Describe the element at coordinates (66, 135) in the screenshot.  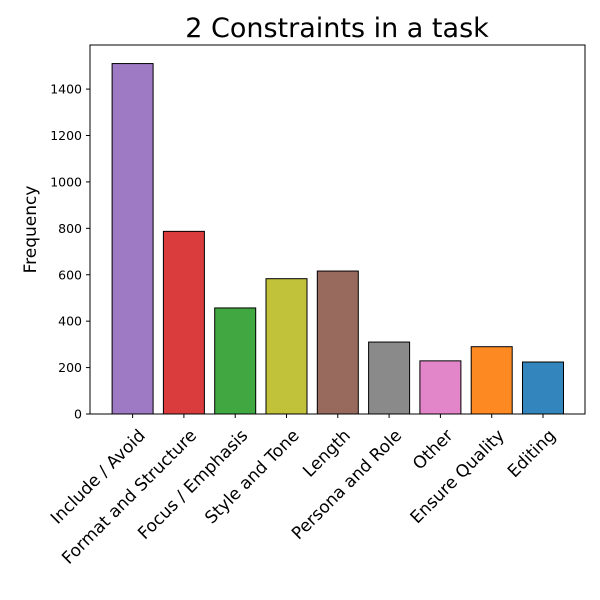
I see `y-tick-label: 1200` at that location.